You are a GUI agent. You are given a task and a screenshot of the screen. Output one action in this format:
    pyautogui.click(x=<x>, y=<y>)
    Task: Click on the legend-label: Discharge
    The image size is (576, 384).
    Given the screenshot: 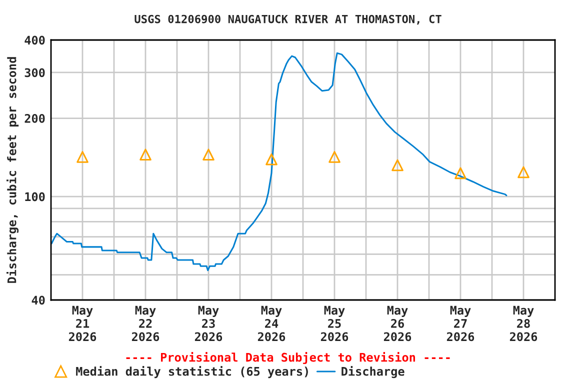 What is the action you would take?
    pyautogui.click(x=373, y=372)
    